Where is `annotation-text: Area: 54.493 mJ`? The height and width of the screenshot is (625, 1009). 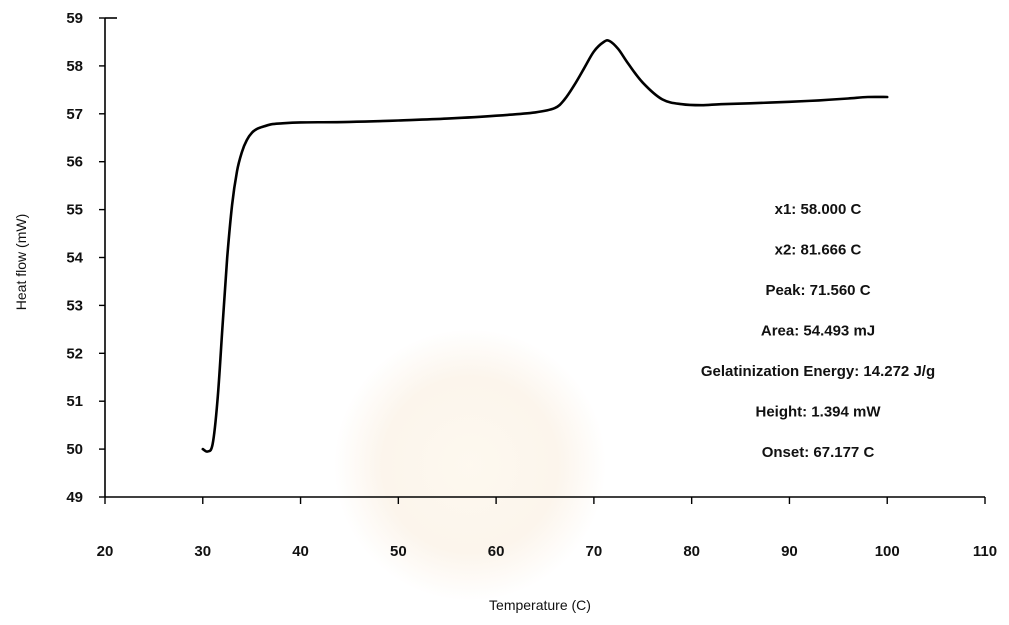
annotation-text: Area: 54.493 mJ is located at coordinates (818, 331).